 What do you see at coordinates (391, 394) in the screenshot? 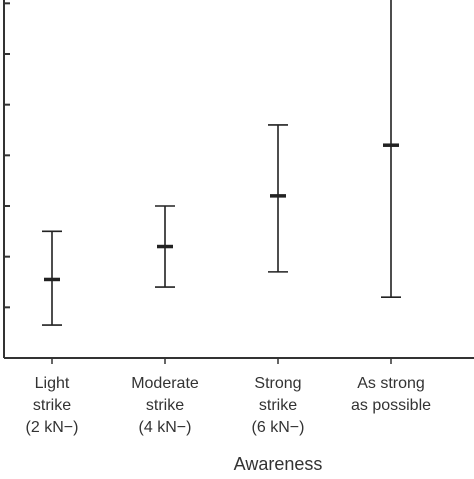
I see `x-tick-label: As strong as possible` at bounding box center [391, 394].